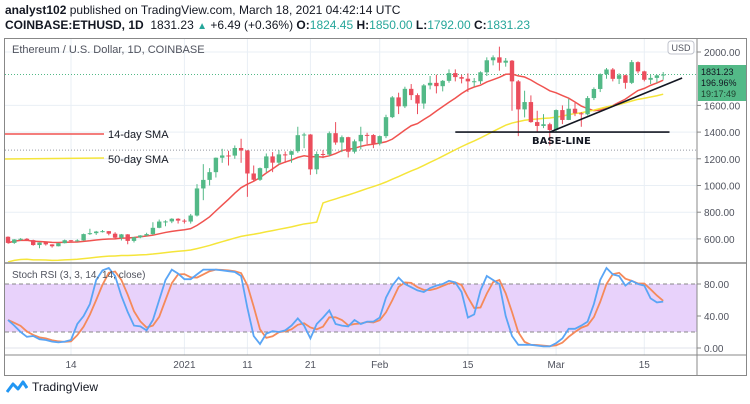  Describe the element at coordinates (719, 213) in the screenshot. I see `y-tick-label: 800.00` at that location.